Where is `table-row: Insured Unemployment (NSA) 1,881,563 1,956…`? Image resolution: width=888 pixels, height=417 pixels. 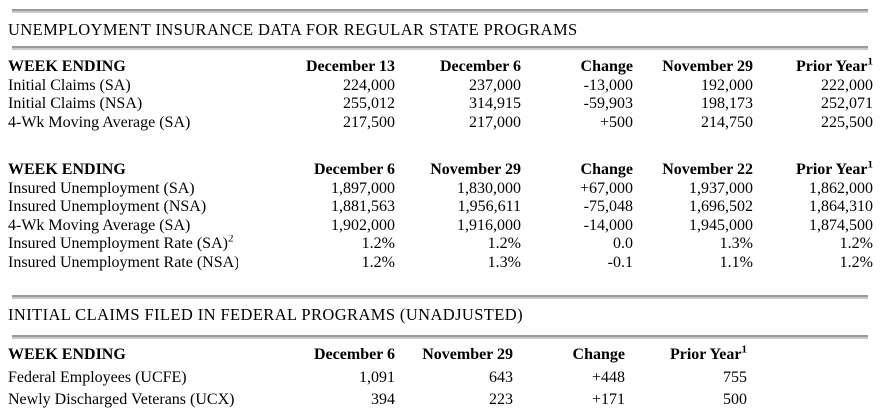 table-row: Insured Unemployment (NSA) 1,881,563 1,956… is located at coordinates (440, 207).